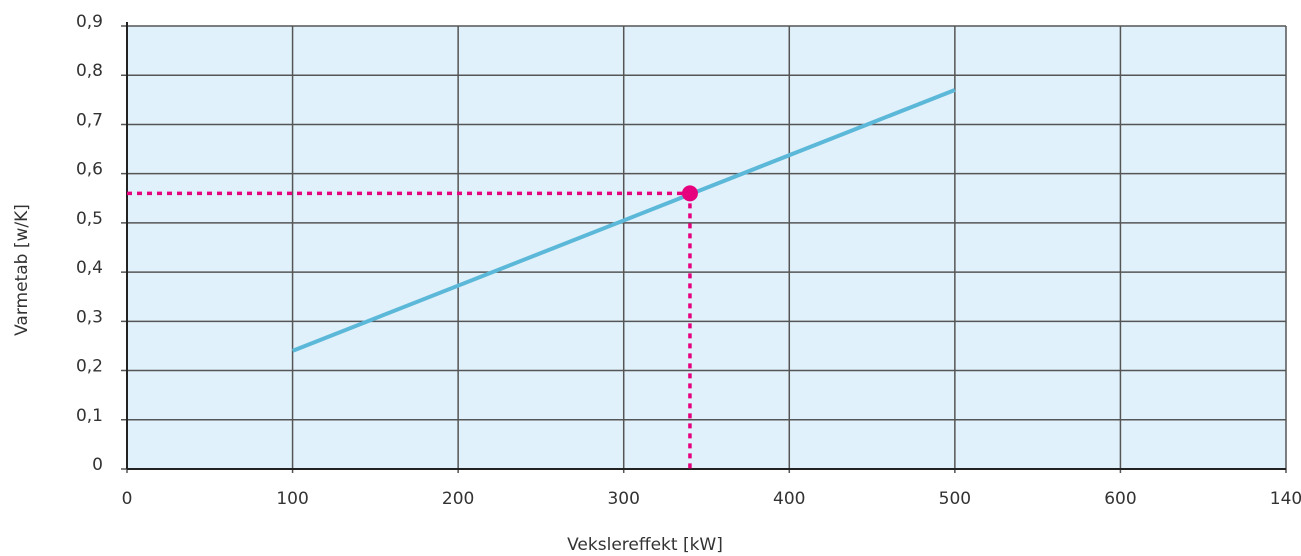 The image size is (1301, 556). I want to click on y-tick-label: 0,4, so click(89, 268).